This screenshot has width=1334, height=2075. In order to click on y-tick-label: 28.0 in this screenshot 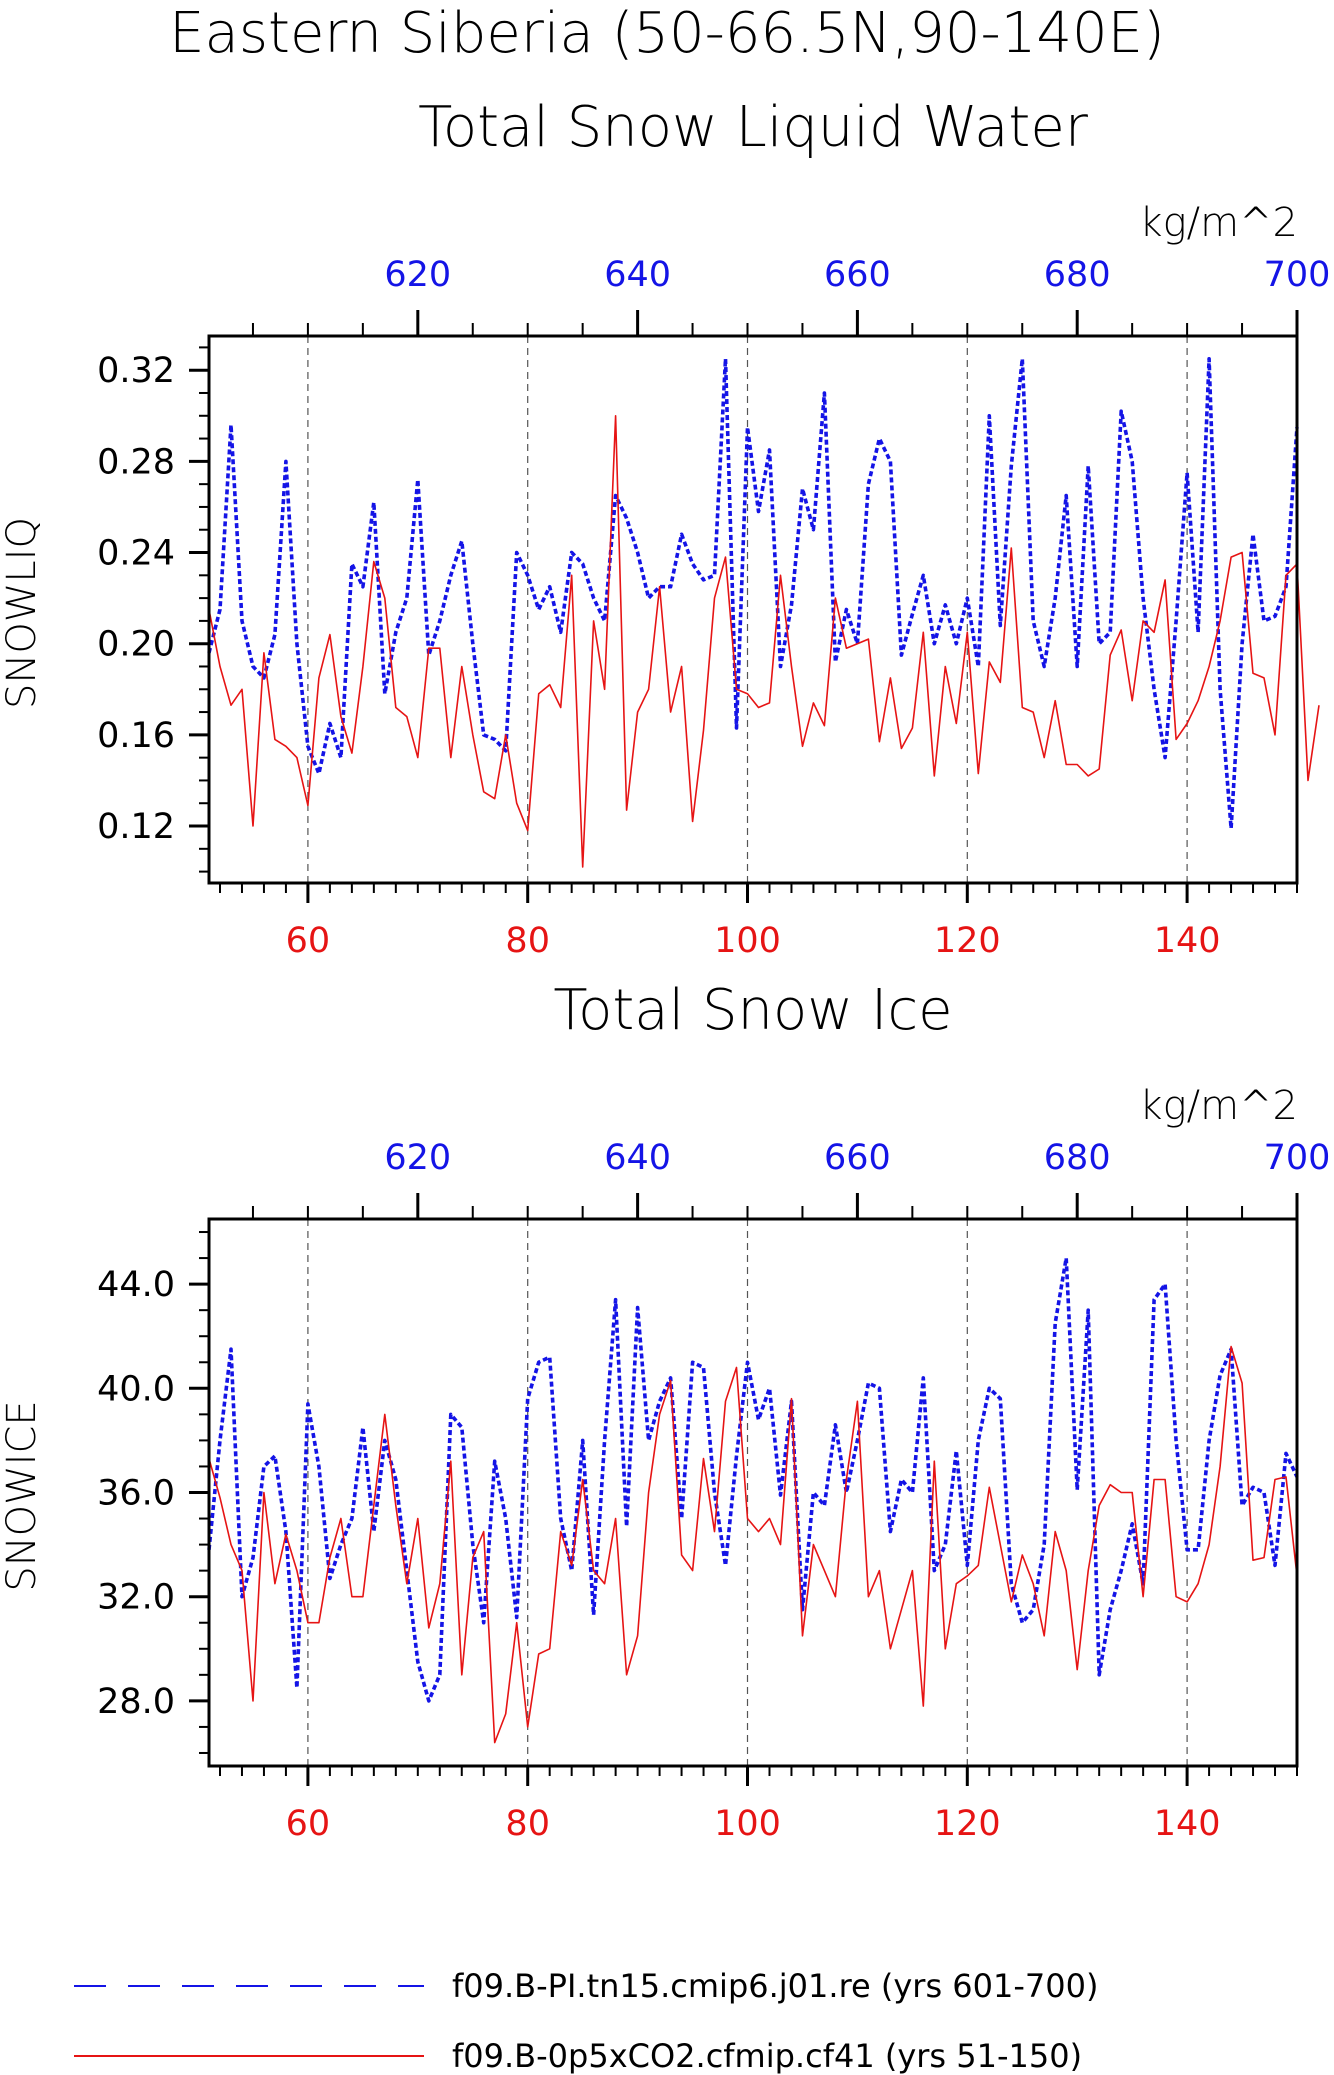, I will do `click(136, 1702)`.